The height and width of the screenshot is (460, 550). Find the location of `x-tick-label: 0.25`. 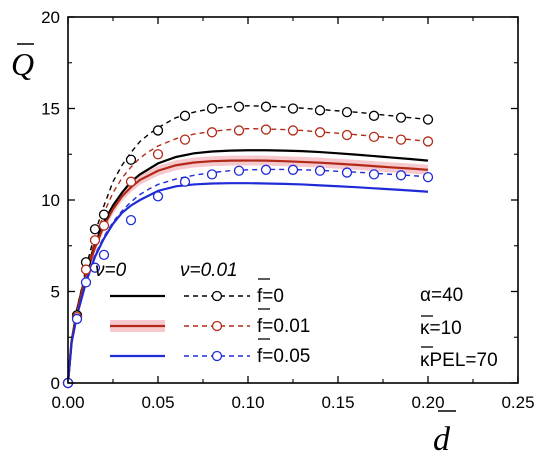

x-tick-label: 0.25 is located at coordinates (517, 402).